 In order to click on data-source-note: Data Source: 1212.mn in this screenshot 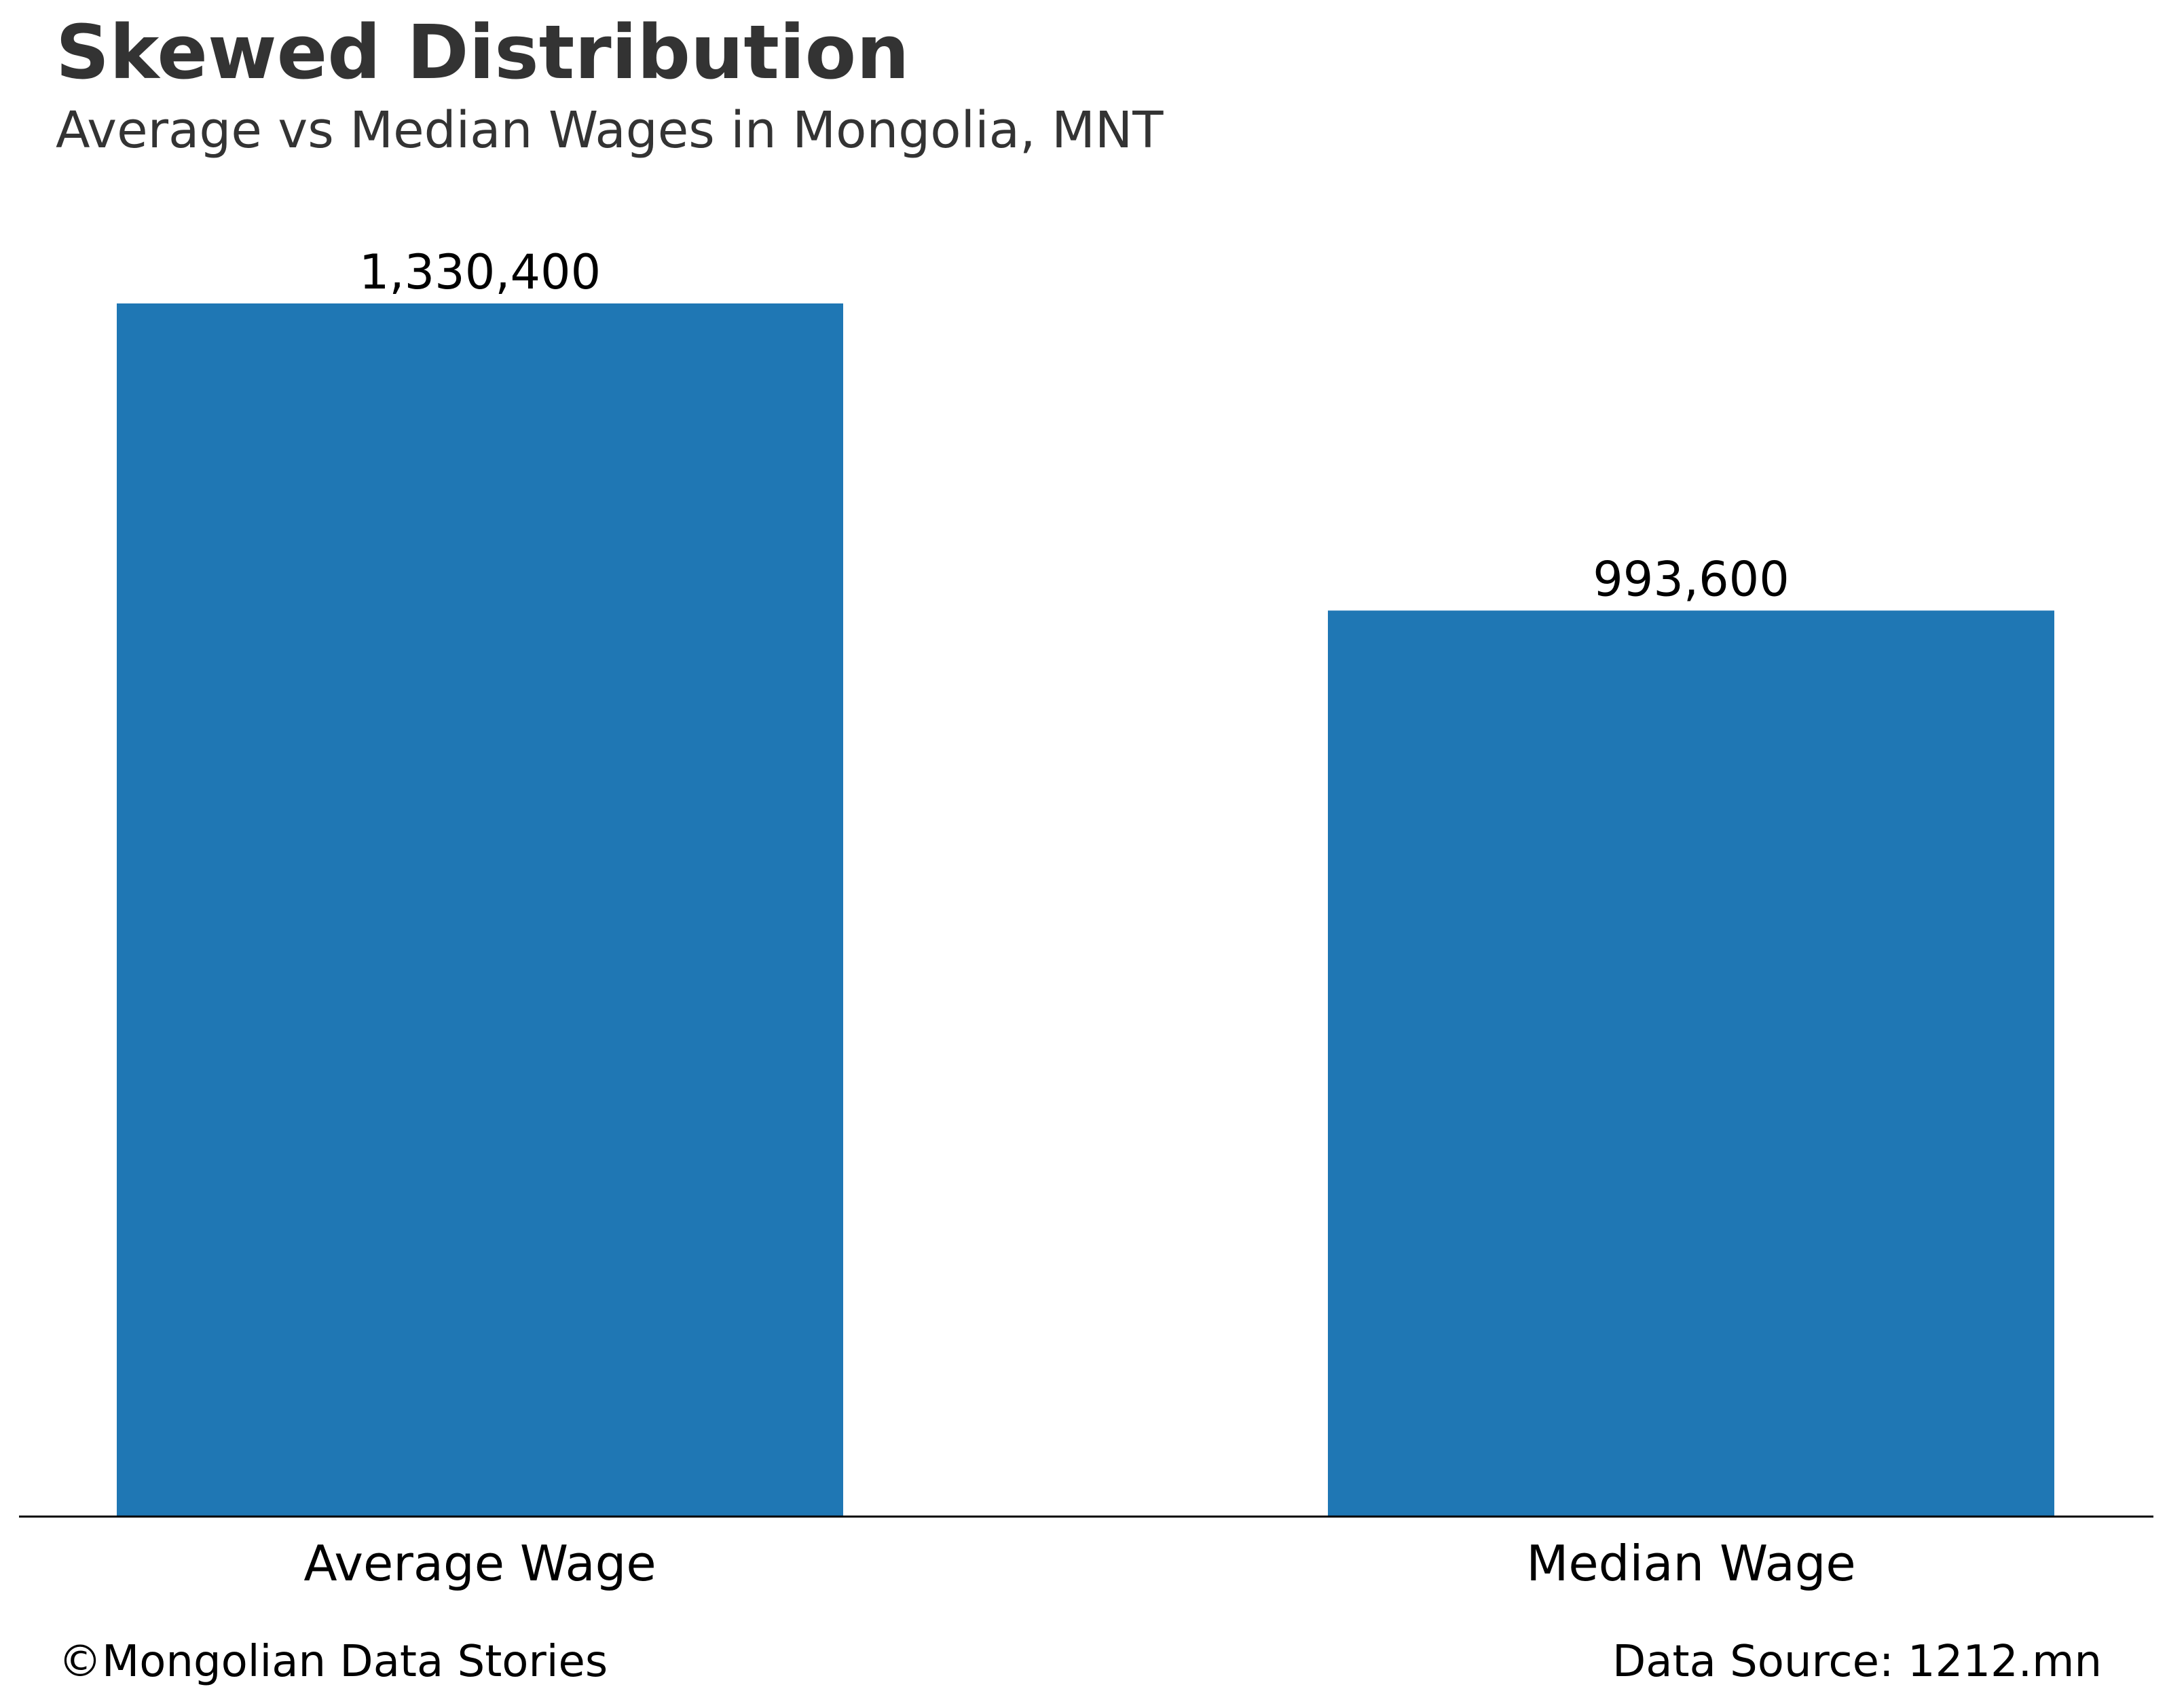, I will do `click(1857, 1662)`.